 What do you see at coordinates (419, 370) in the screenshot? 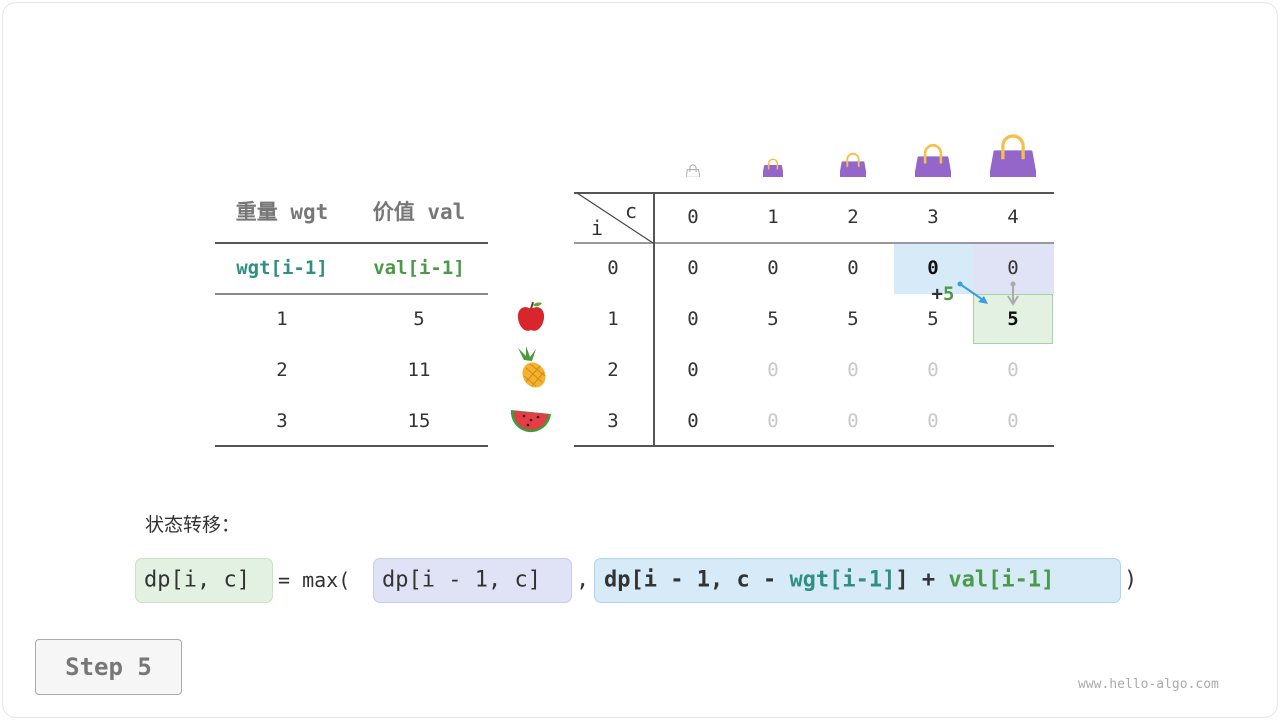
I see `val-cell: 11` at bounding box center [419, 370].